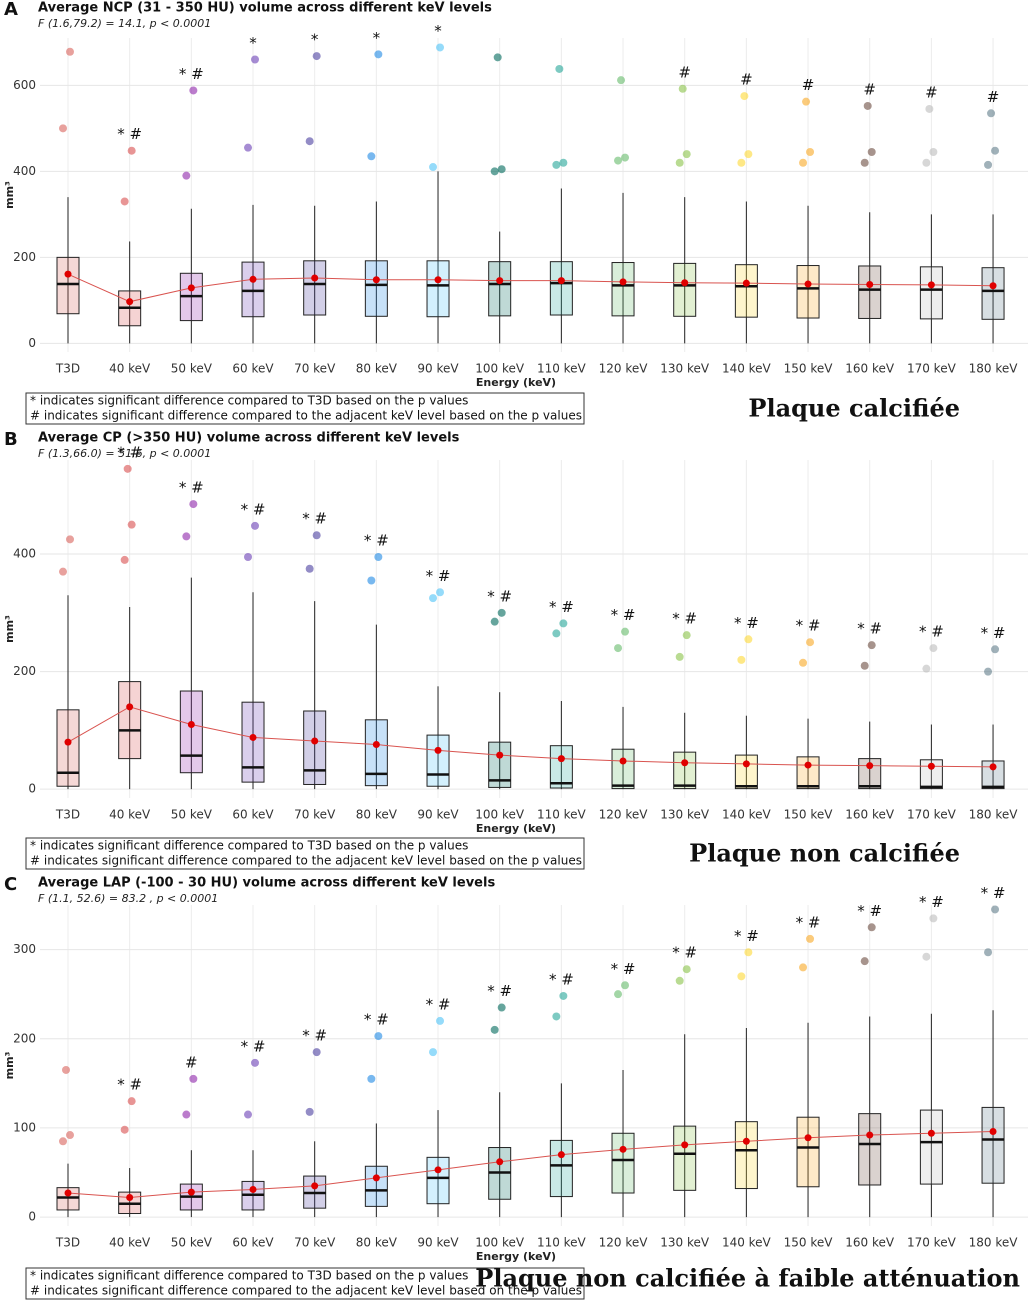  Describe the element at coordinates (24, 171) in the screenshot. I see `y-tick-label: 400` at that location.